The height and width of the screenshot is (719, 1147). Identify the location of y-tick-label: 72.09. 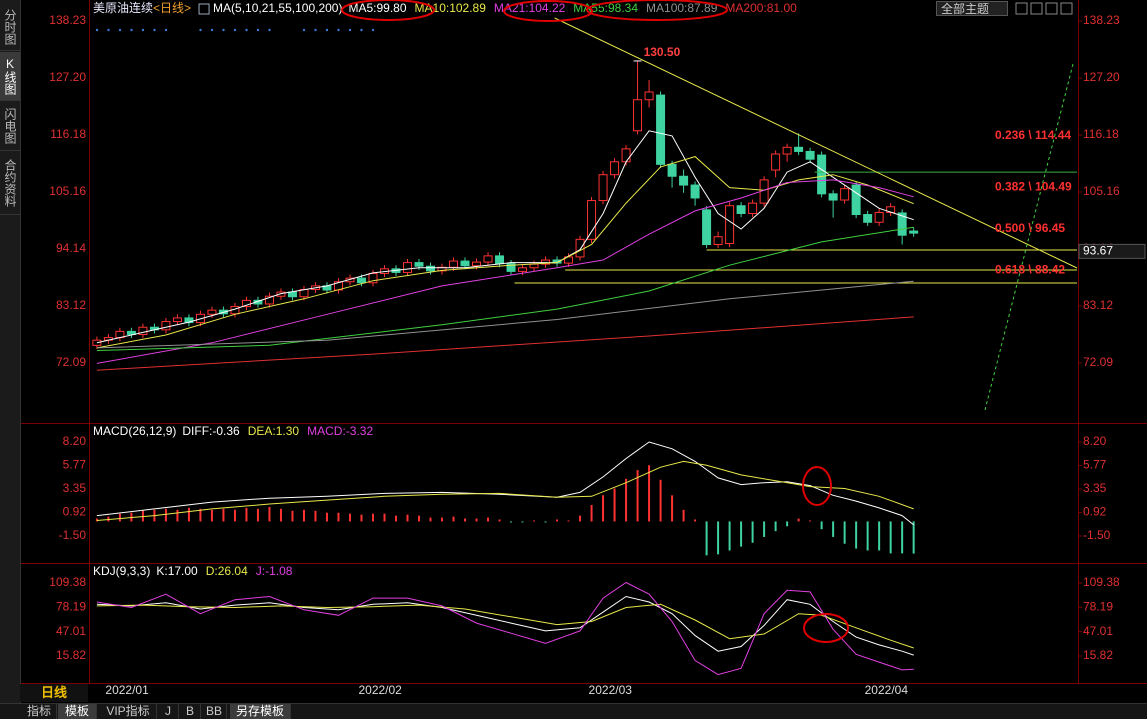
(1098, 362).